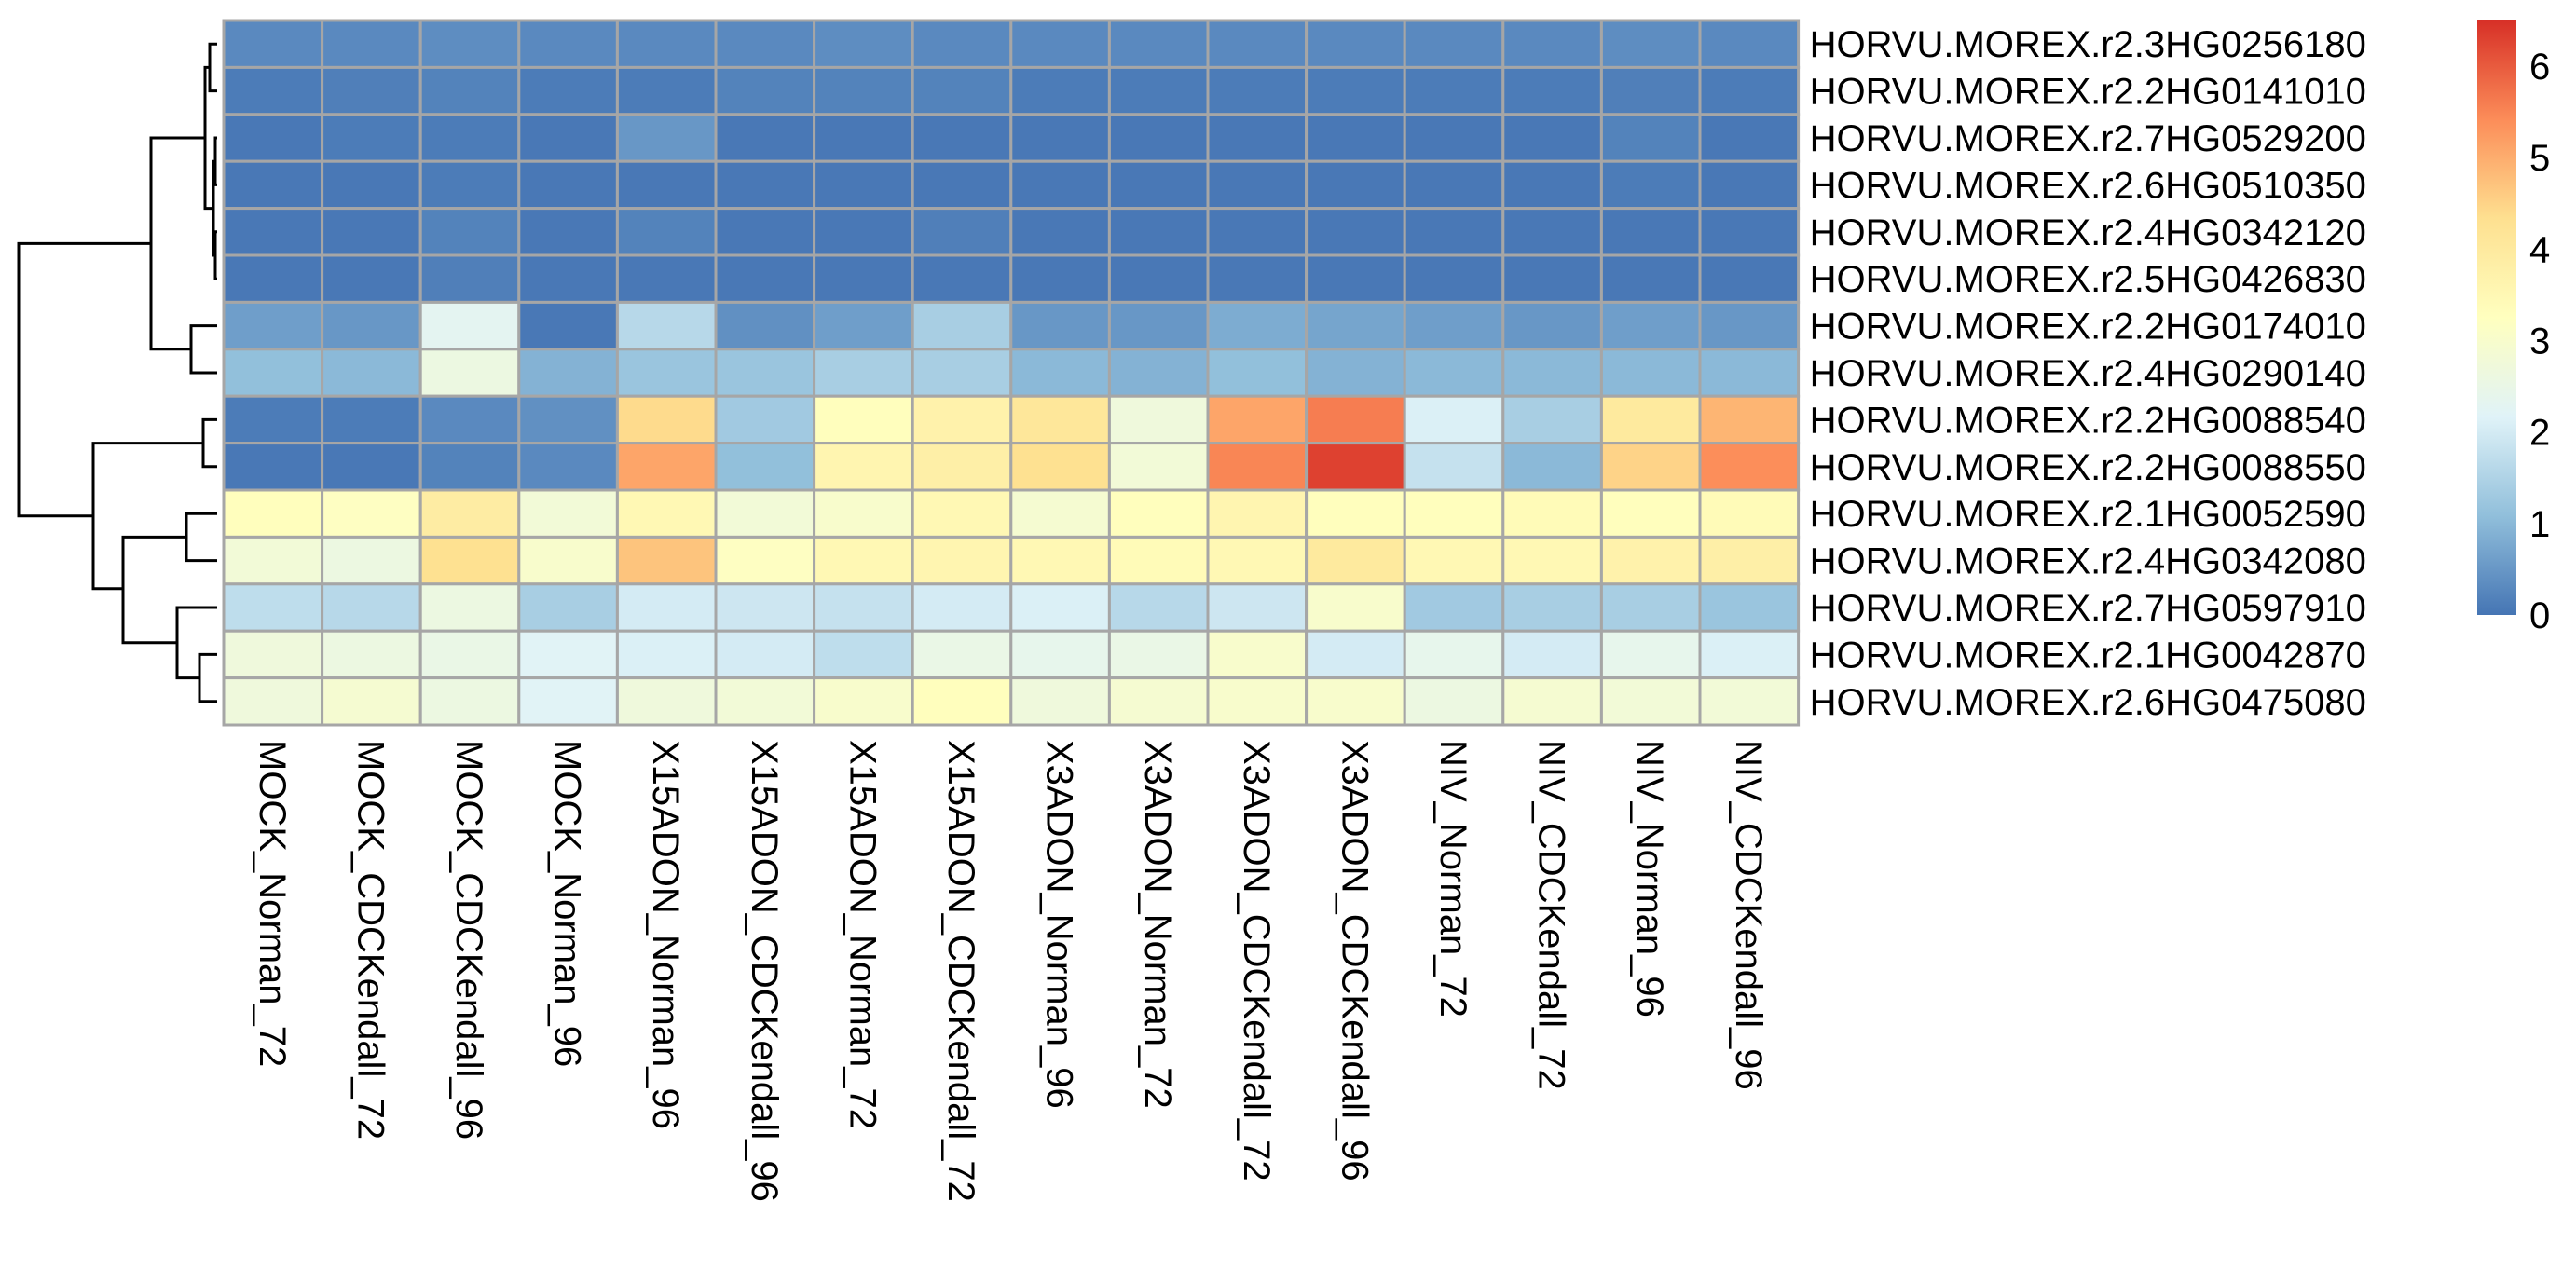 The height and width of the screenshot is (1284, 2576). What do you see at coordinates (2088, 702) in the screenshot?
I see `row-label: HORVU.MOREX.r2.6HG0475080` at bounding box center [2088, 702].